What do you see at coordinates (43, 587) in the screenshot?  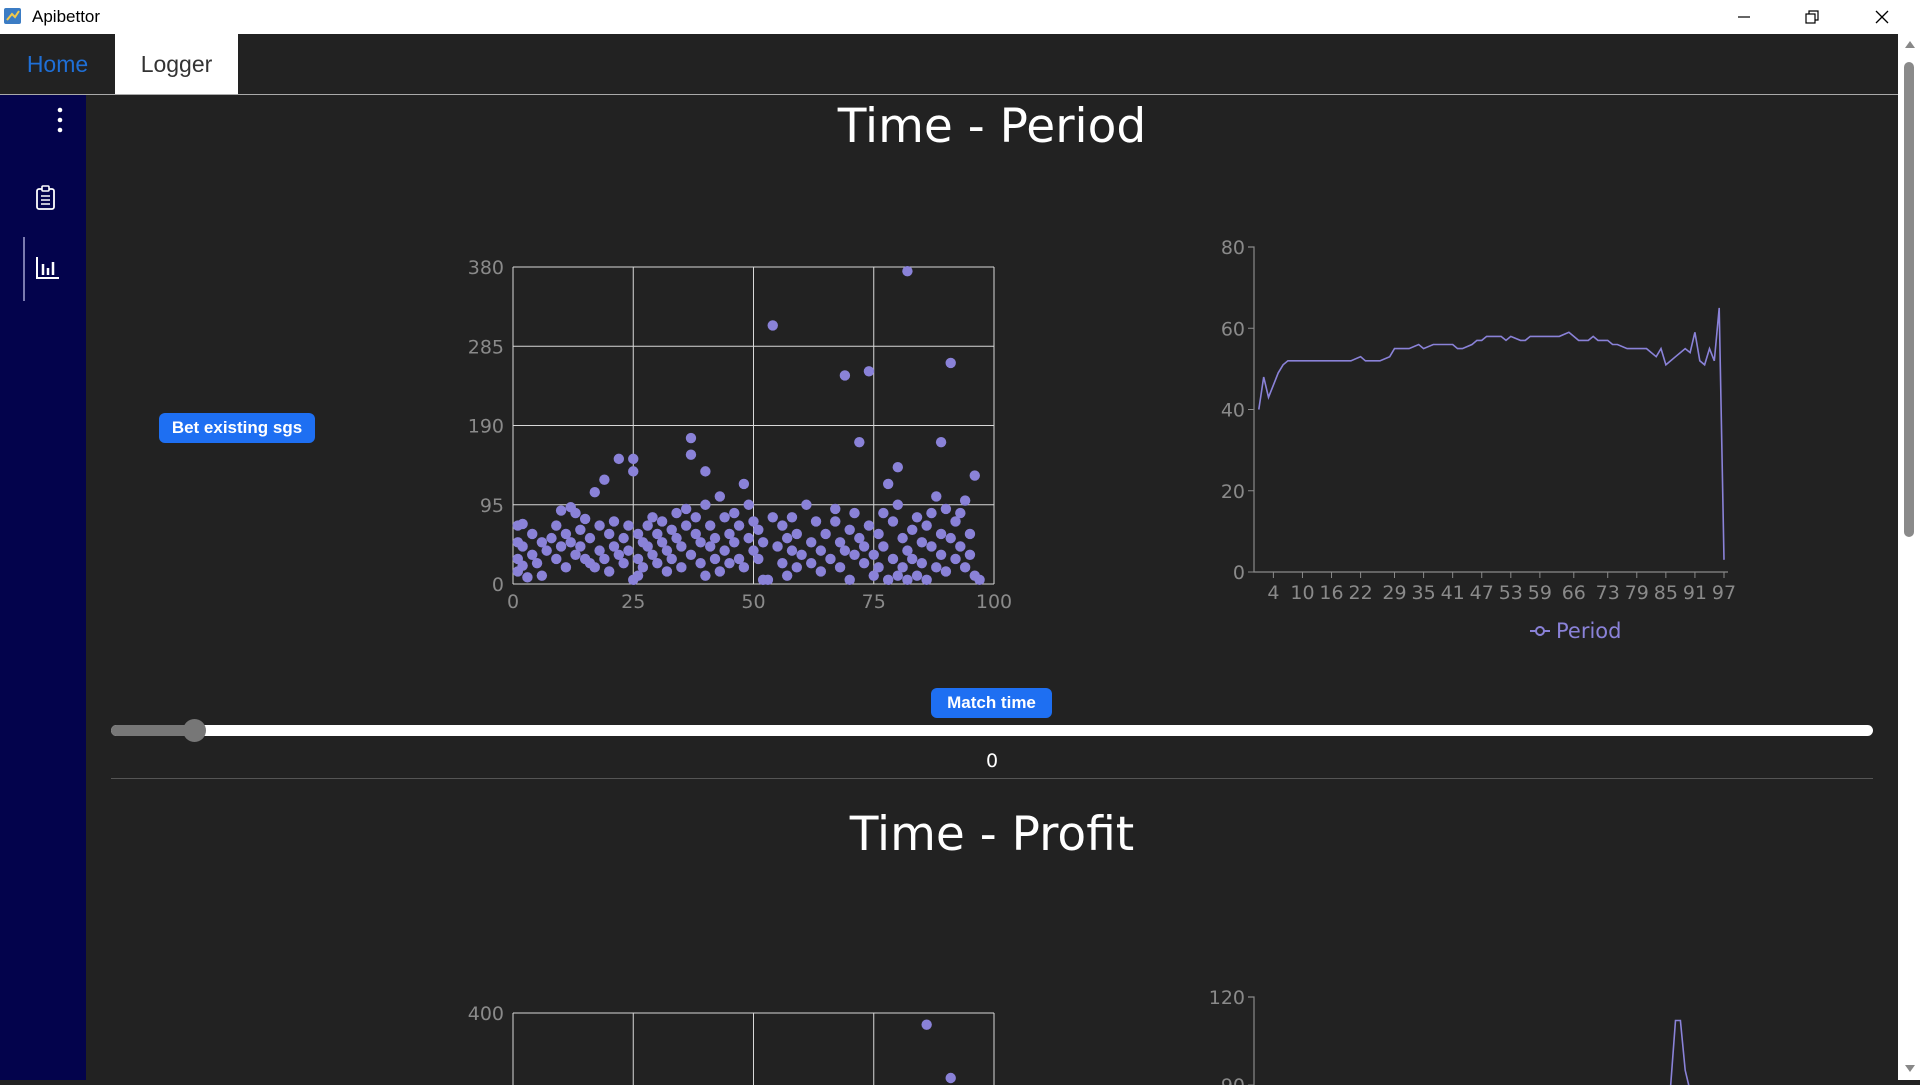 I see `sidebar` at bounding box center [43, 587].